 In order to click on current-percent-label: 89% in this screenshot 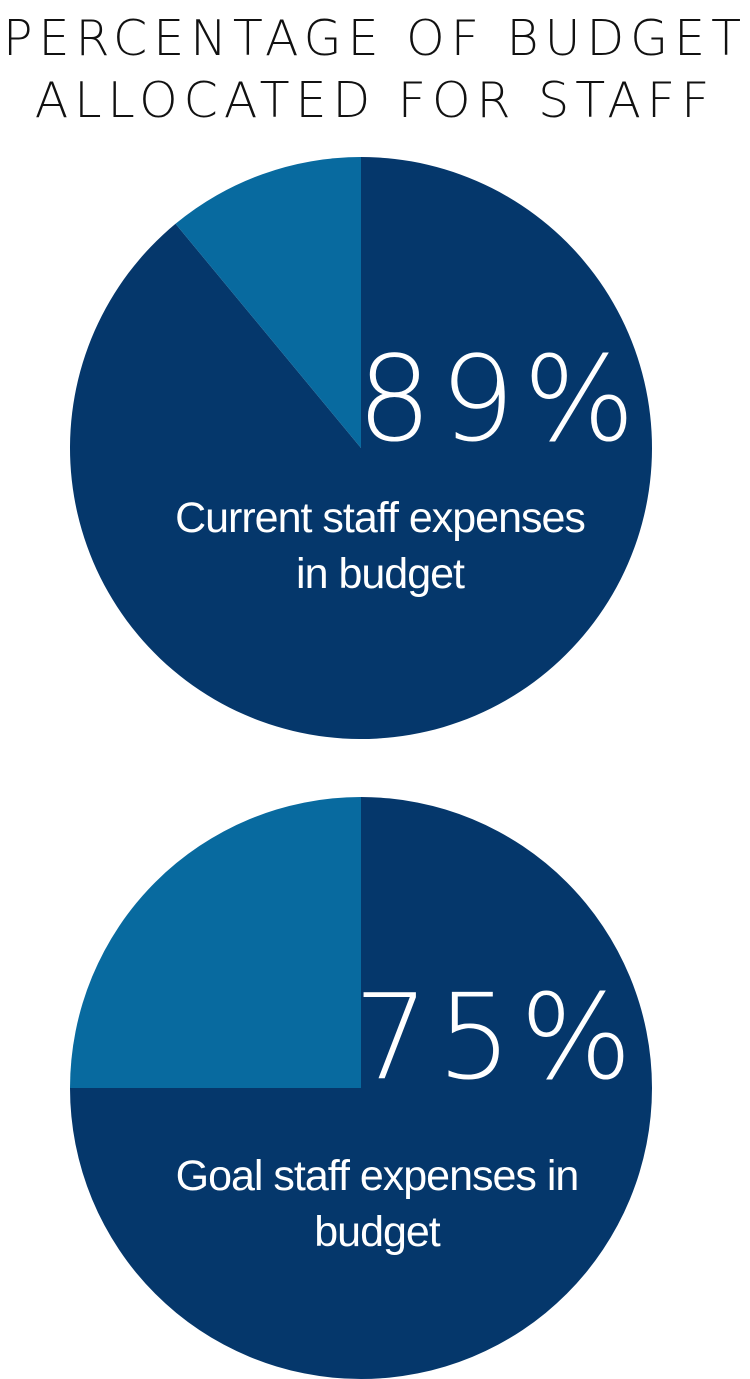, I will do `click(500, 399)`.